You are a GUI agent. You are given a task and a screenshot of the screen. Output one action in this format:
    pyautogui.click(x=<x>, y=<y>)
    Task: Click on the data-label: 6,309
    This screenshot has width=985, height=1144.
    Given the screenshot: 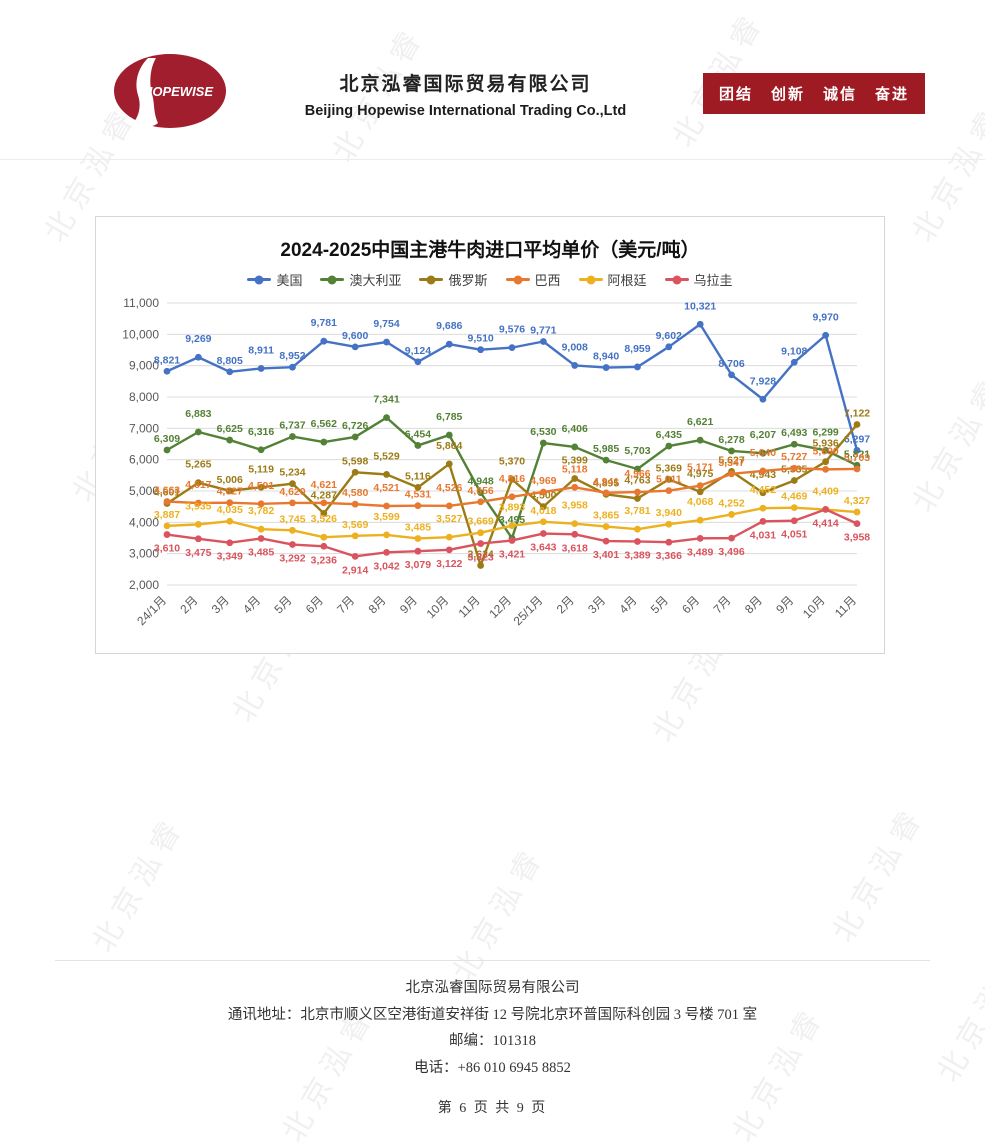 What is the action you would take?
    pyautogui.click(x=167, y=439)
    